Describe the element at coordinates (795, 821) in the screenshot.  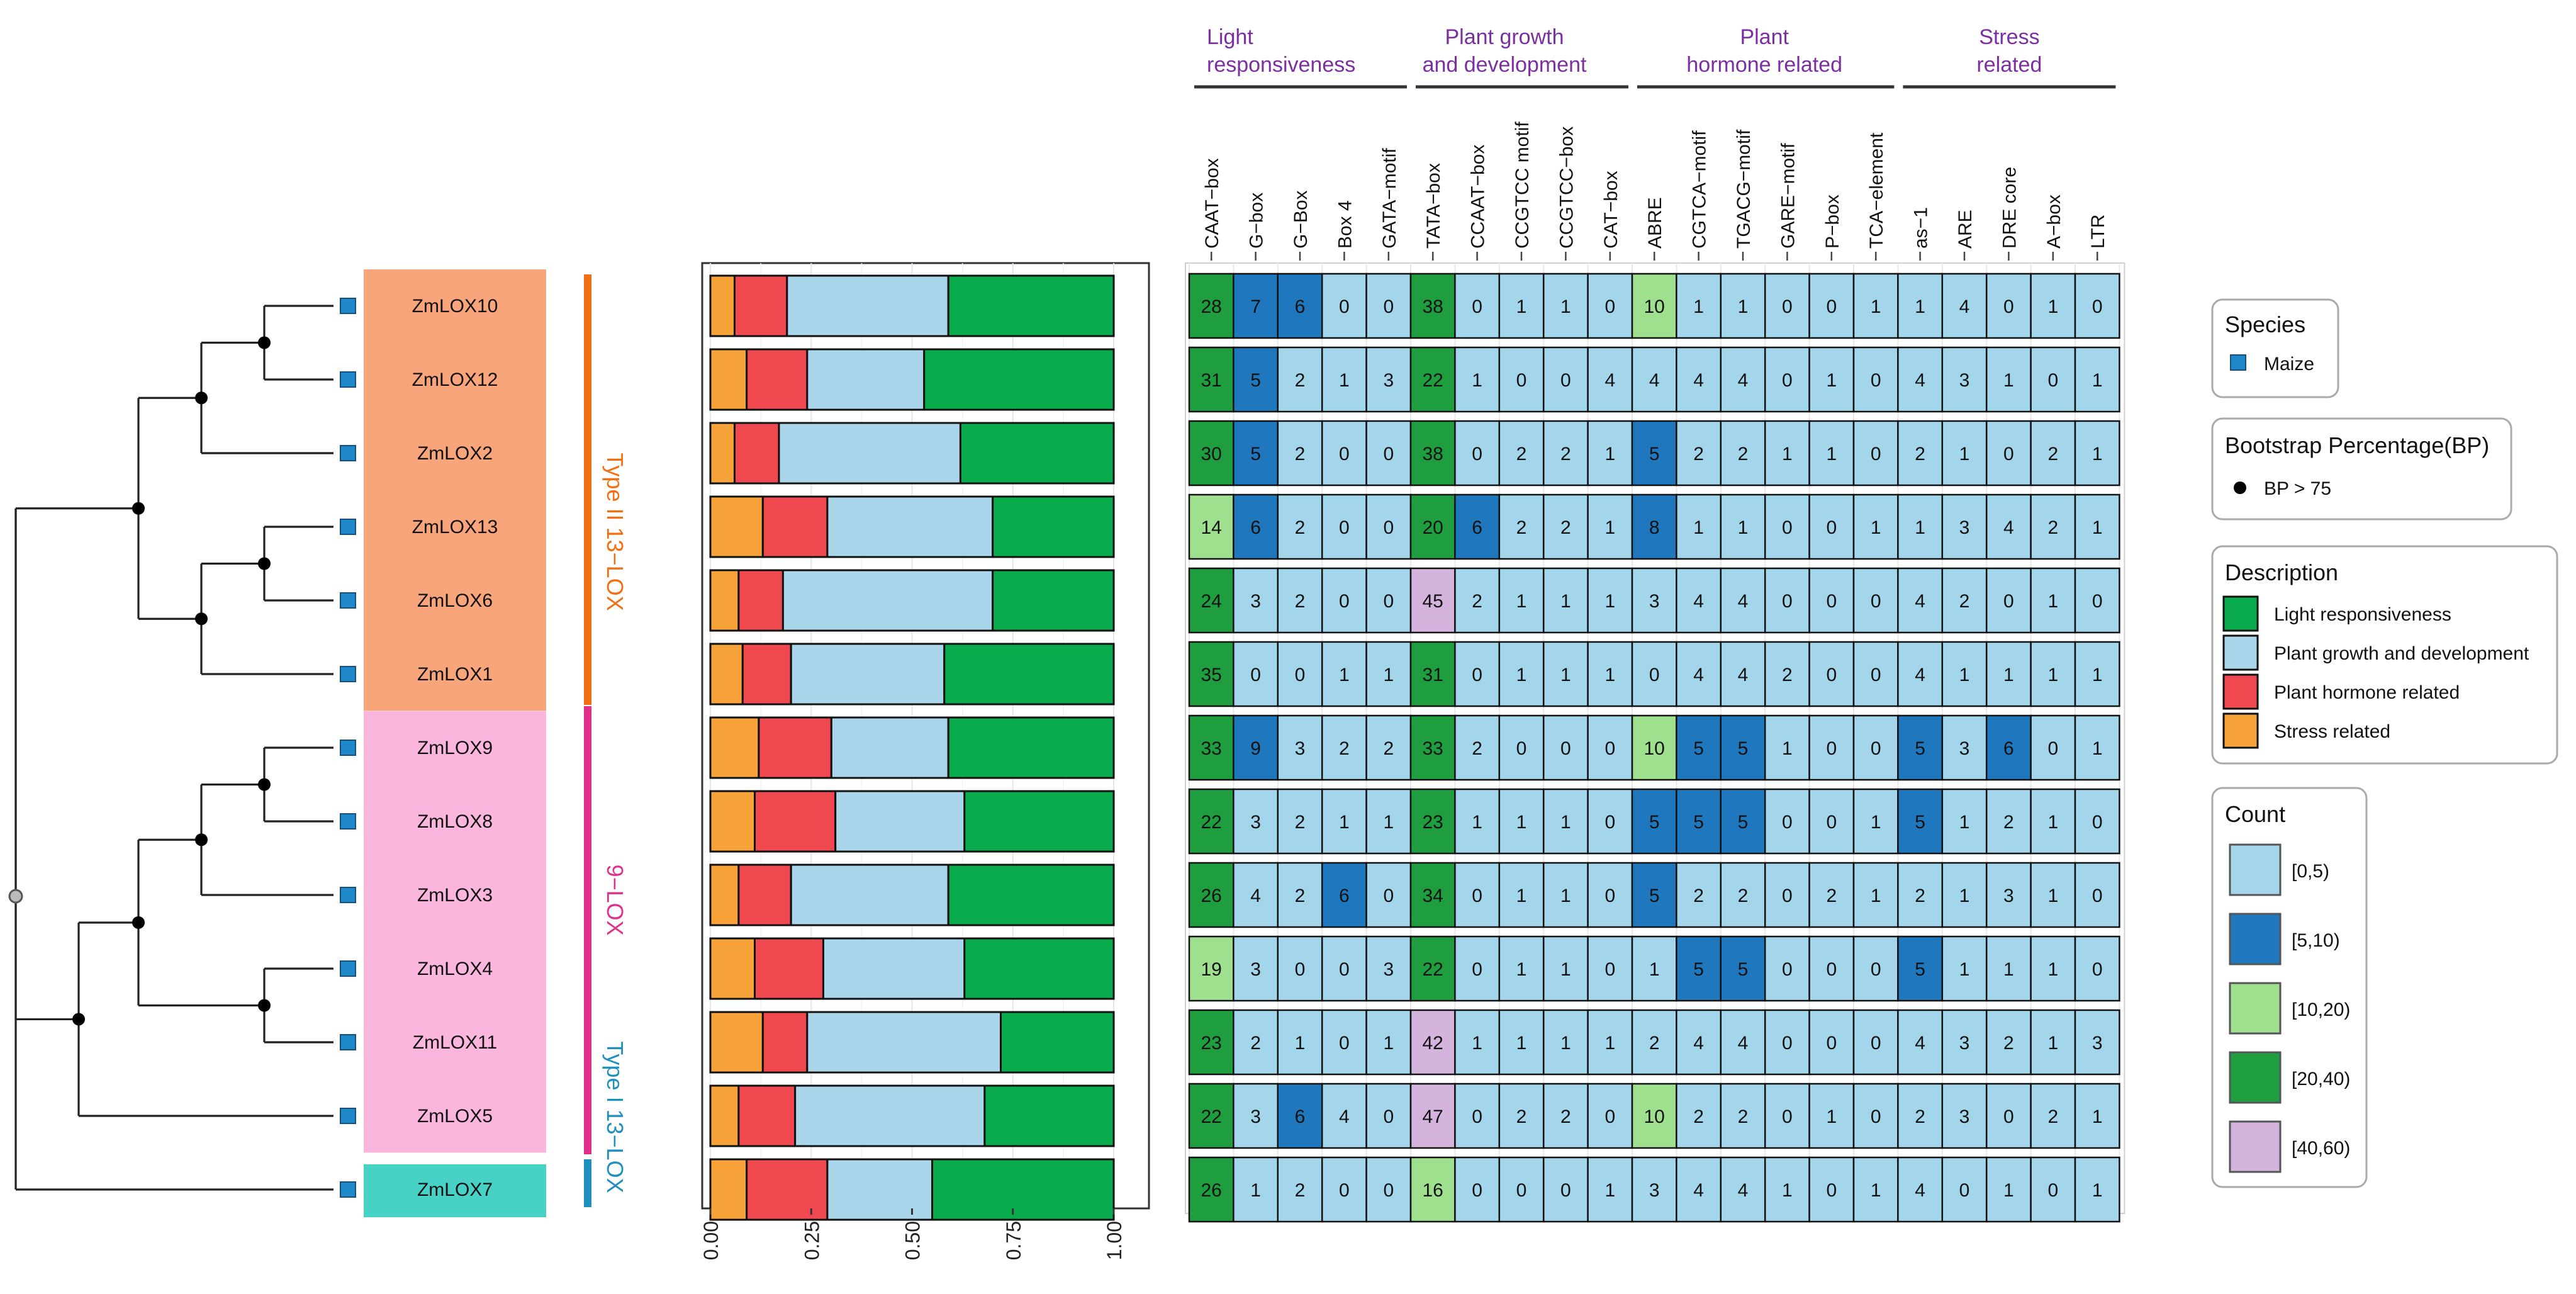
I see `stacked-bar-plant-hormone-related` at that location.